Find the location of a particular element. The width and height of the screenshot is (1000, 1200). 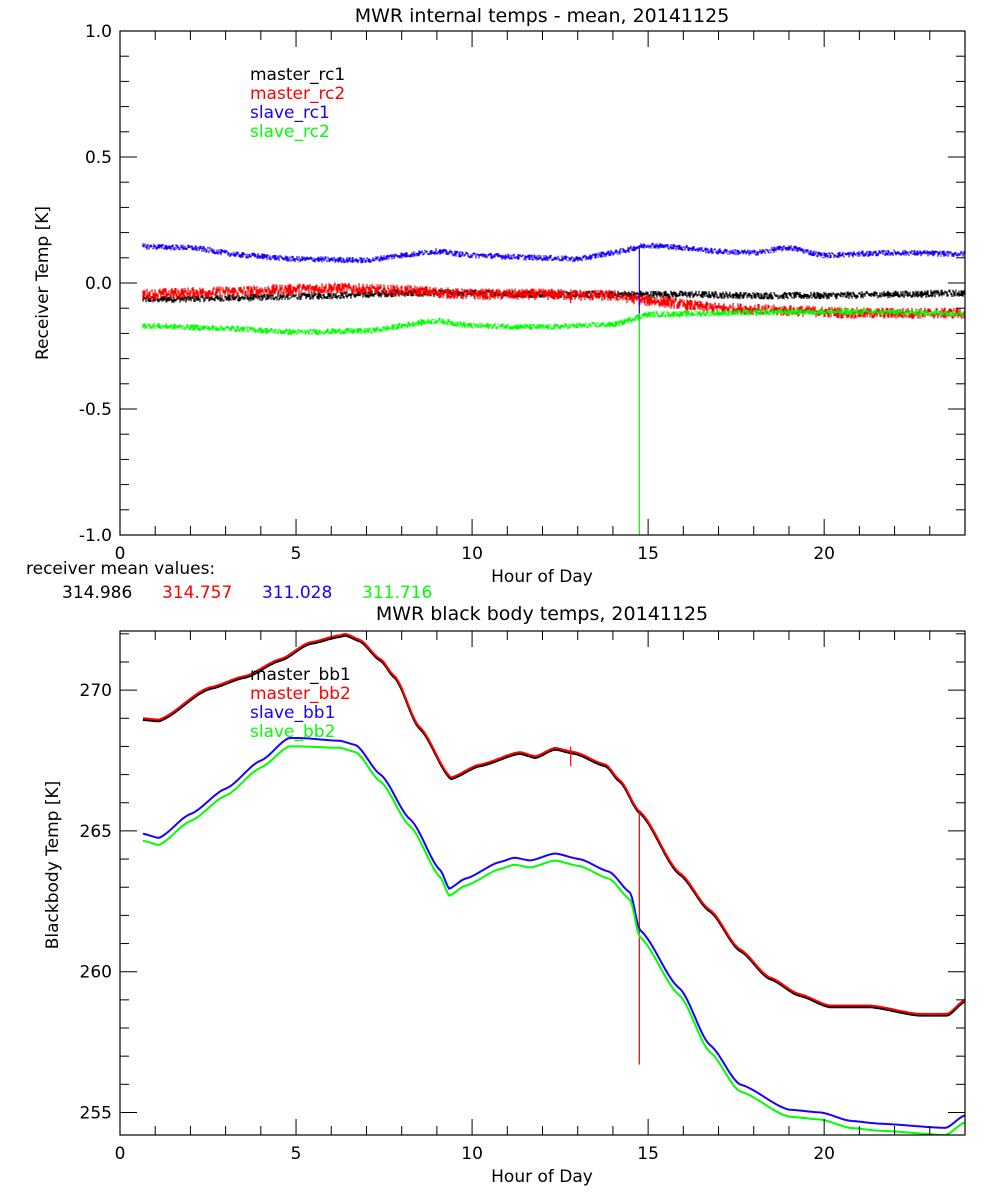

legend-item-slave-rc1: slave_rc1 is located at coordinates (290, 113).